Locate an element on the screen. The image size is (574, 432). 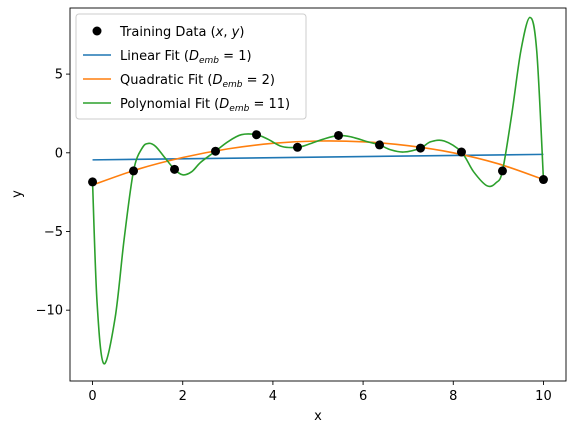
x-tick-label: 8 is located at coordinates (453, 396).